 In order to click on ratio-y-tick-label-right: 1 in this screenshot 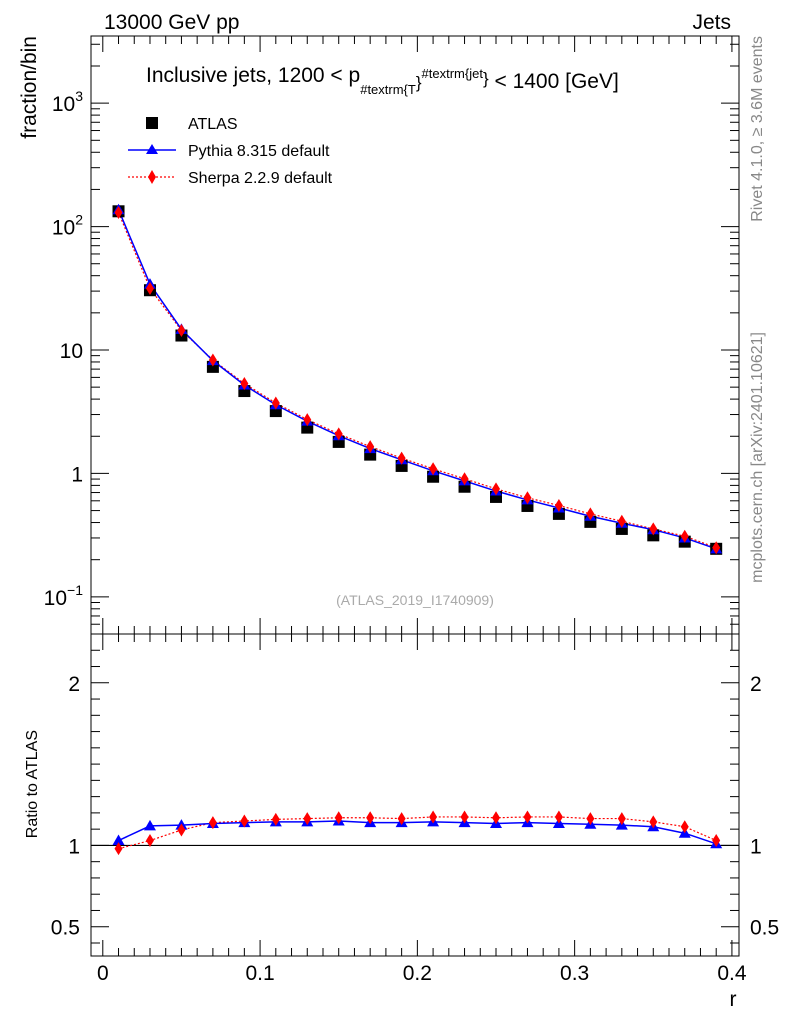, I will do `click(756, 846)`.